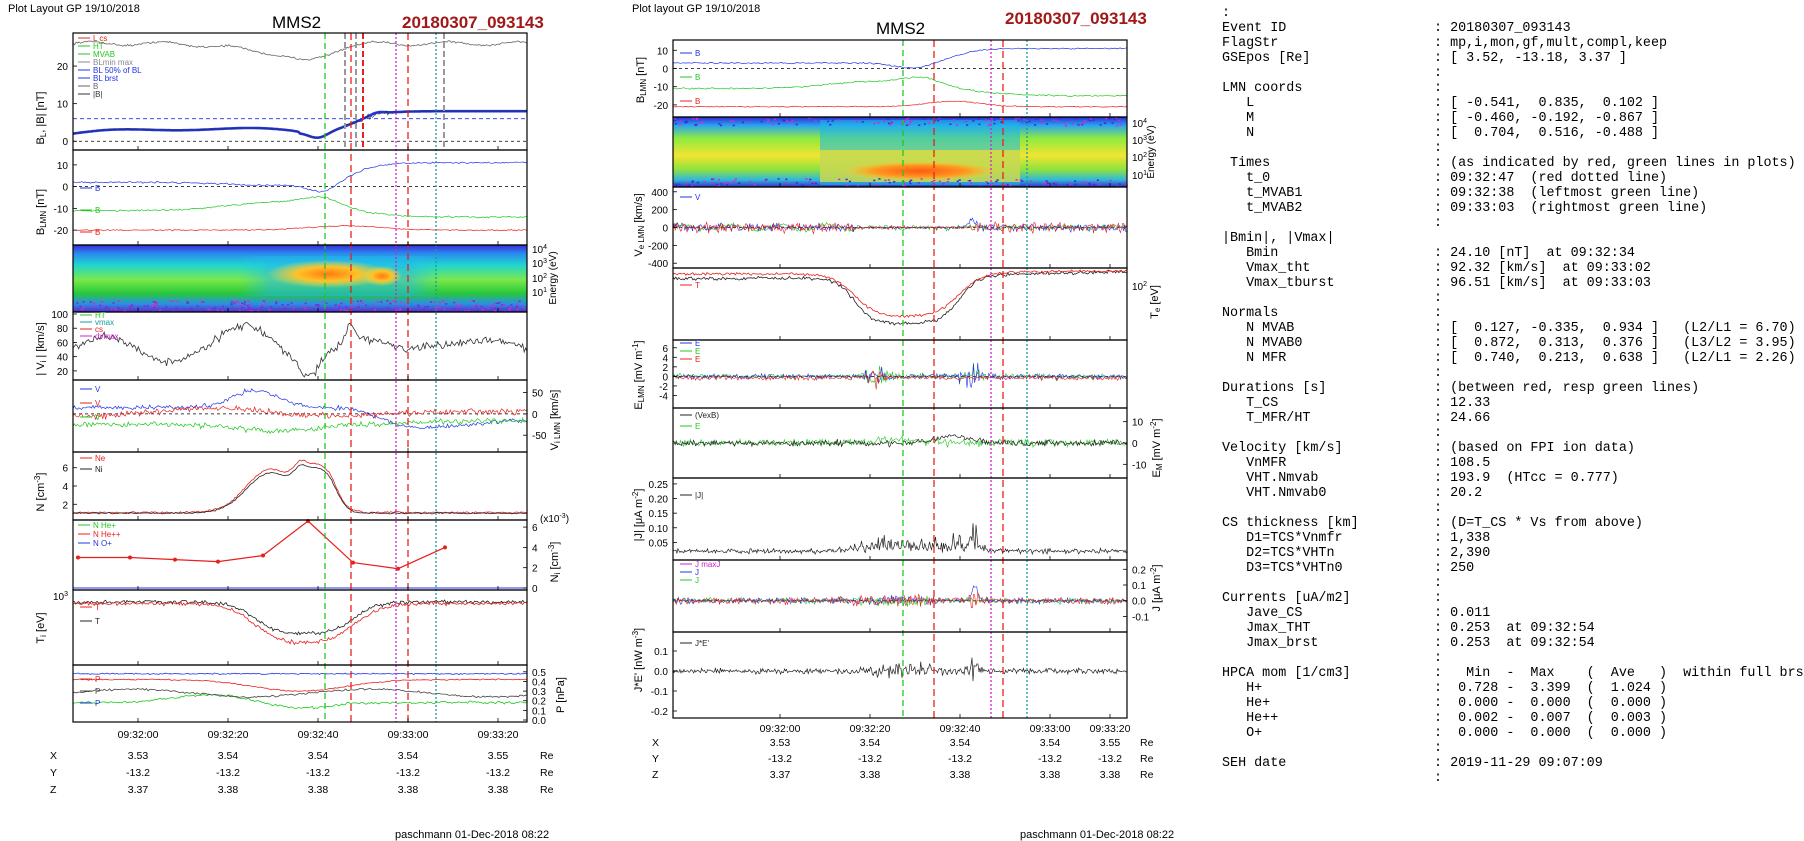  Describe the element at coordinates (900, 86) in the screenshot. I see `right-BM` at that location.